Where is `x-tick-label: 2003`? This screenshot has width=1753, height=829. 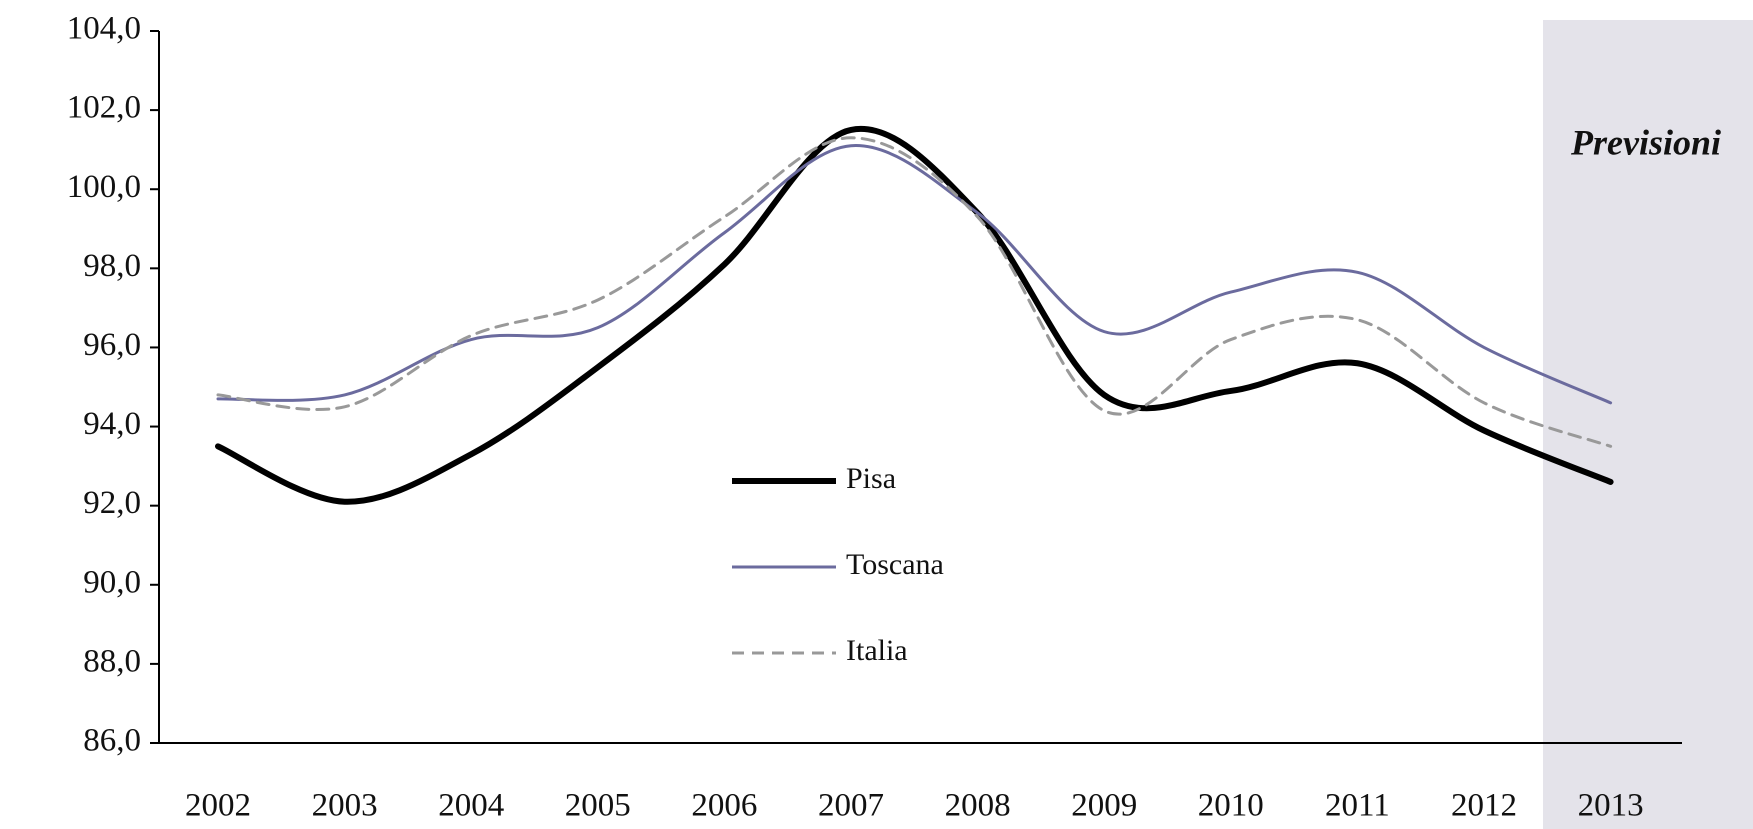
x-tick-label: 2003 is located at coordinates (345, 806).